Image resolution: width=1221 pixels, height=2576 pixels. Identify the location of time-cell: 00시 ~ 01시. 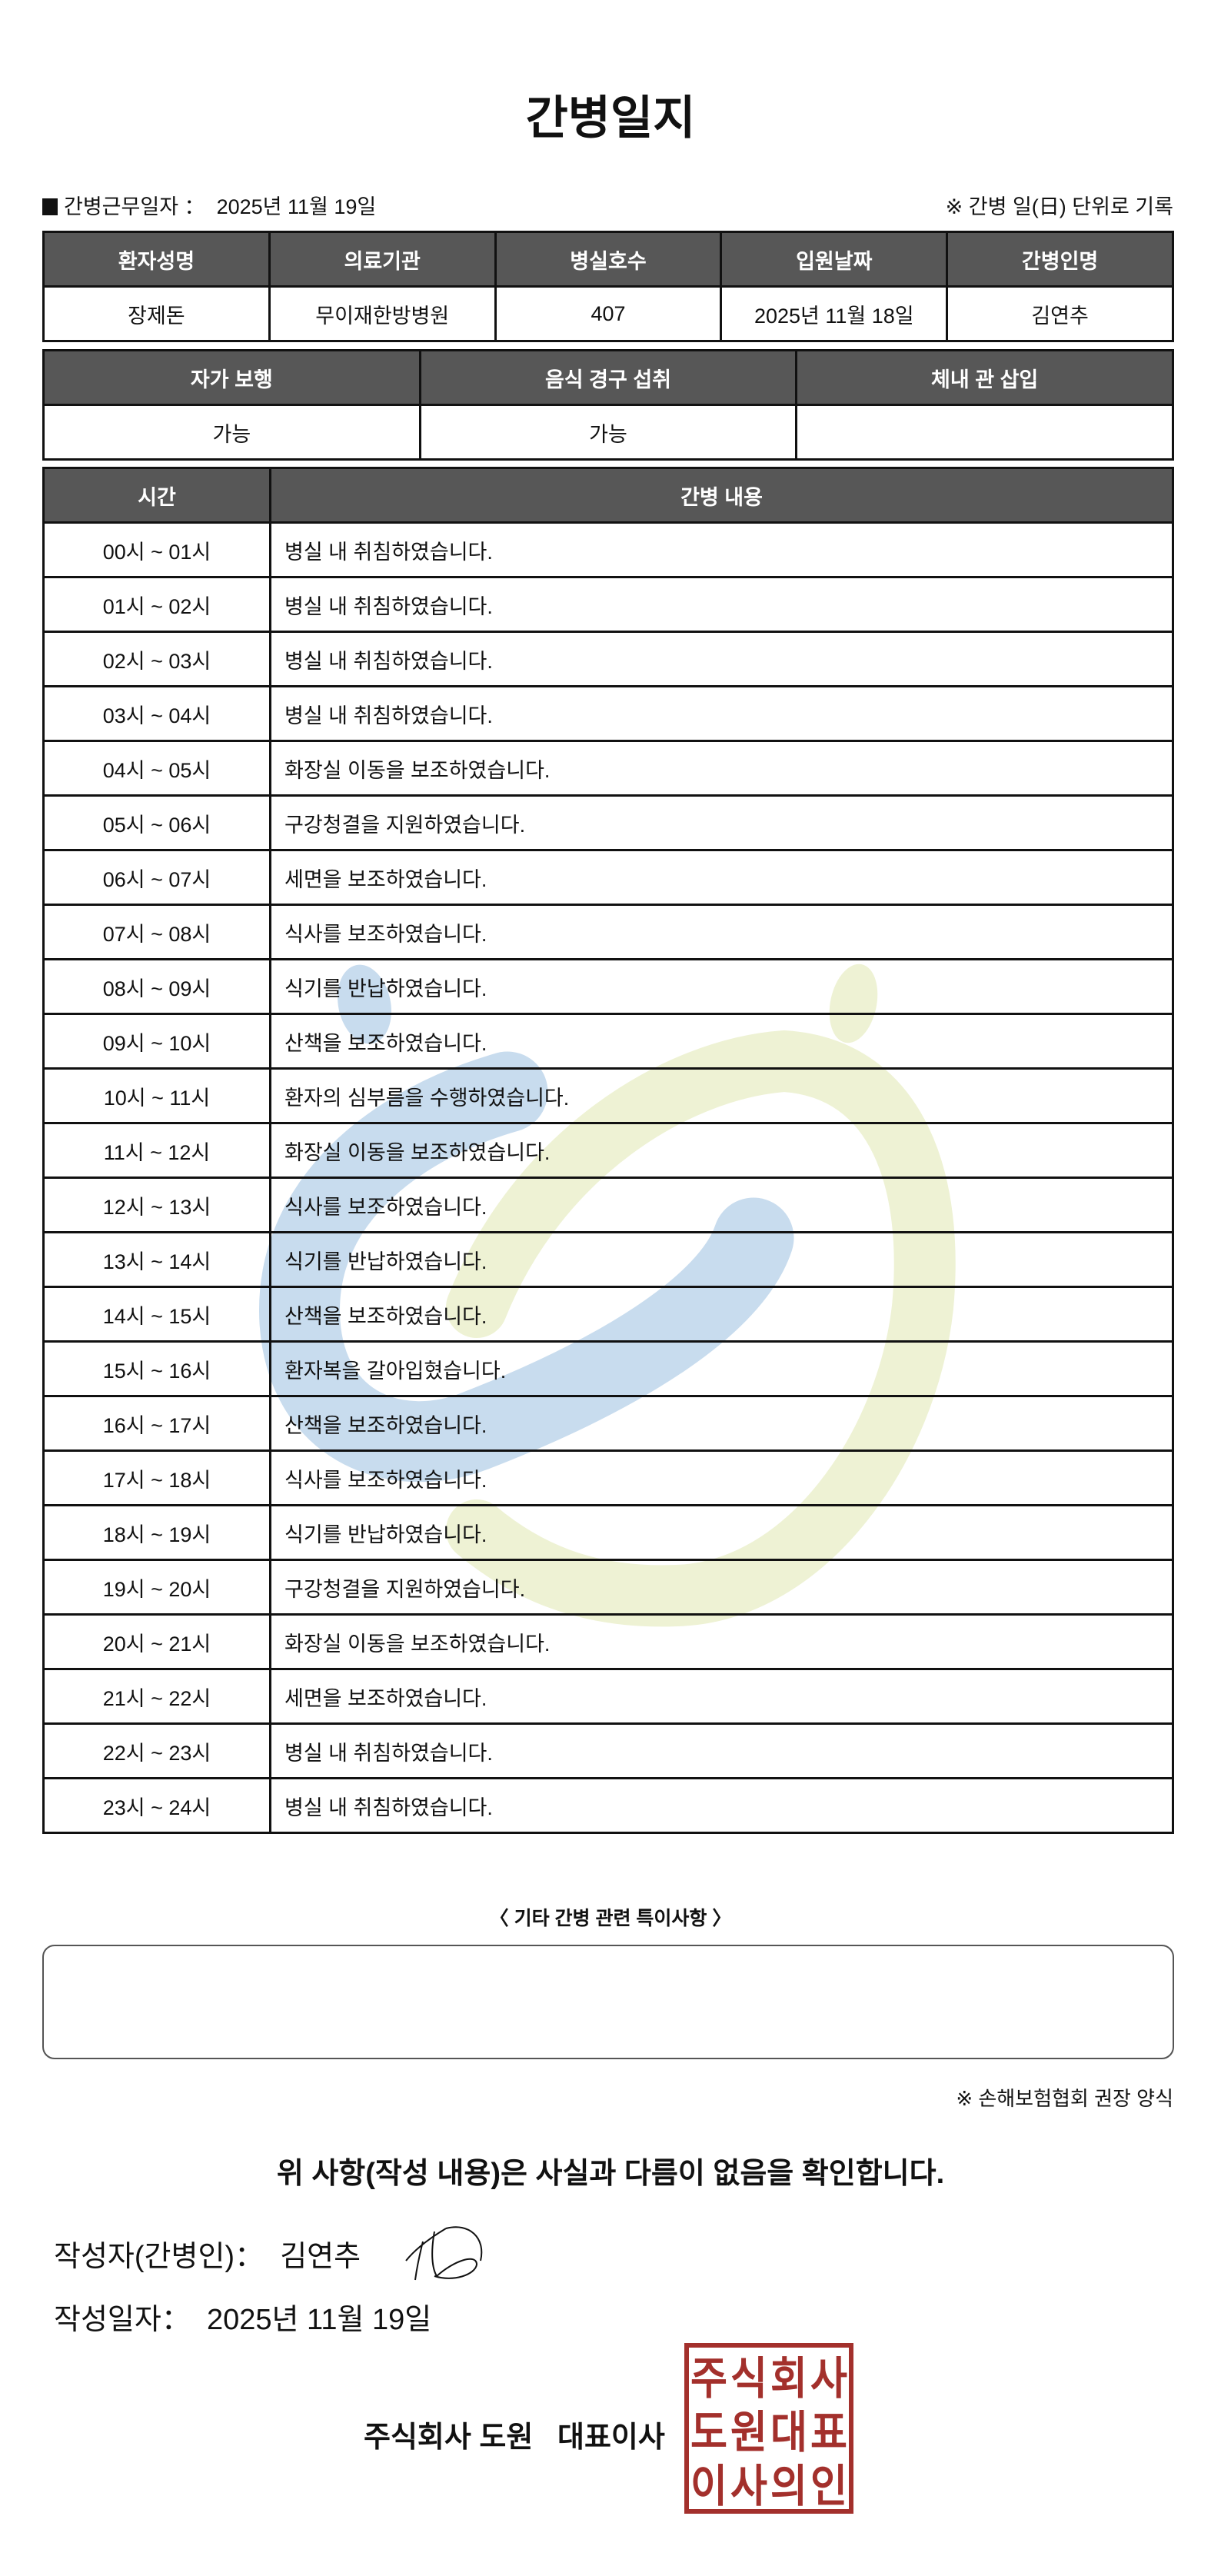
(157, 549).